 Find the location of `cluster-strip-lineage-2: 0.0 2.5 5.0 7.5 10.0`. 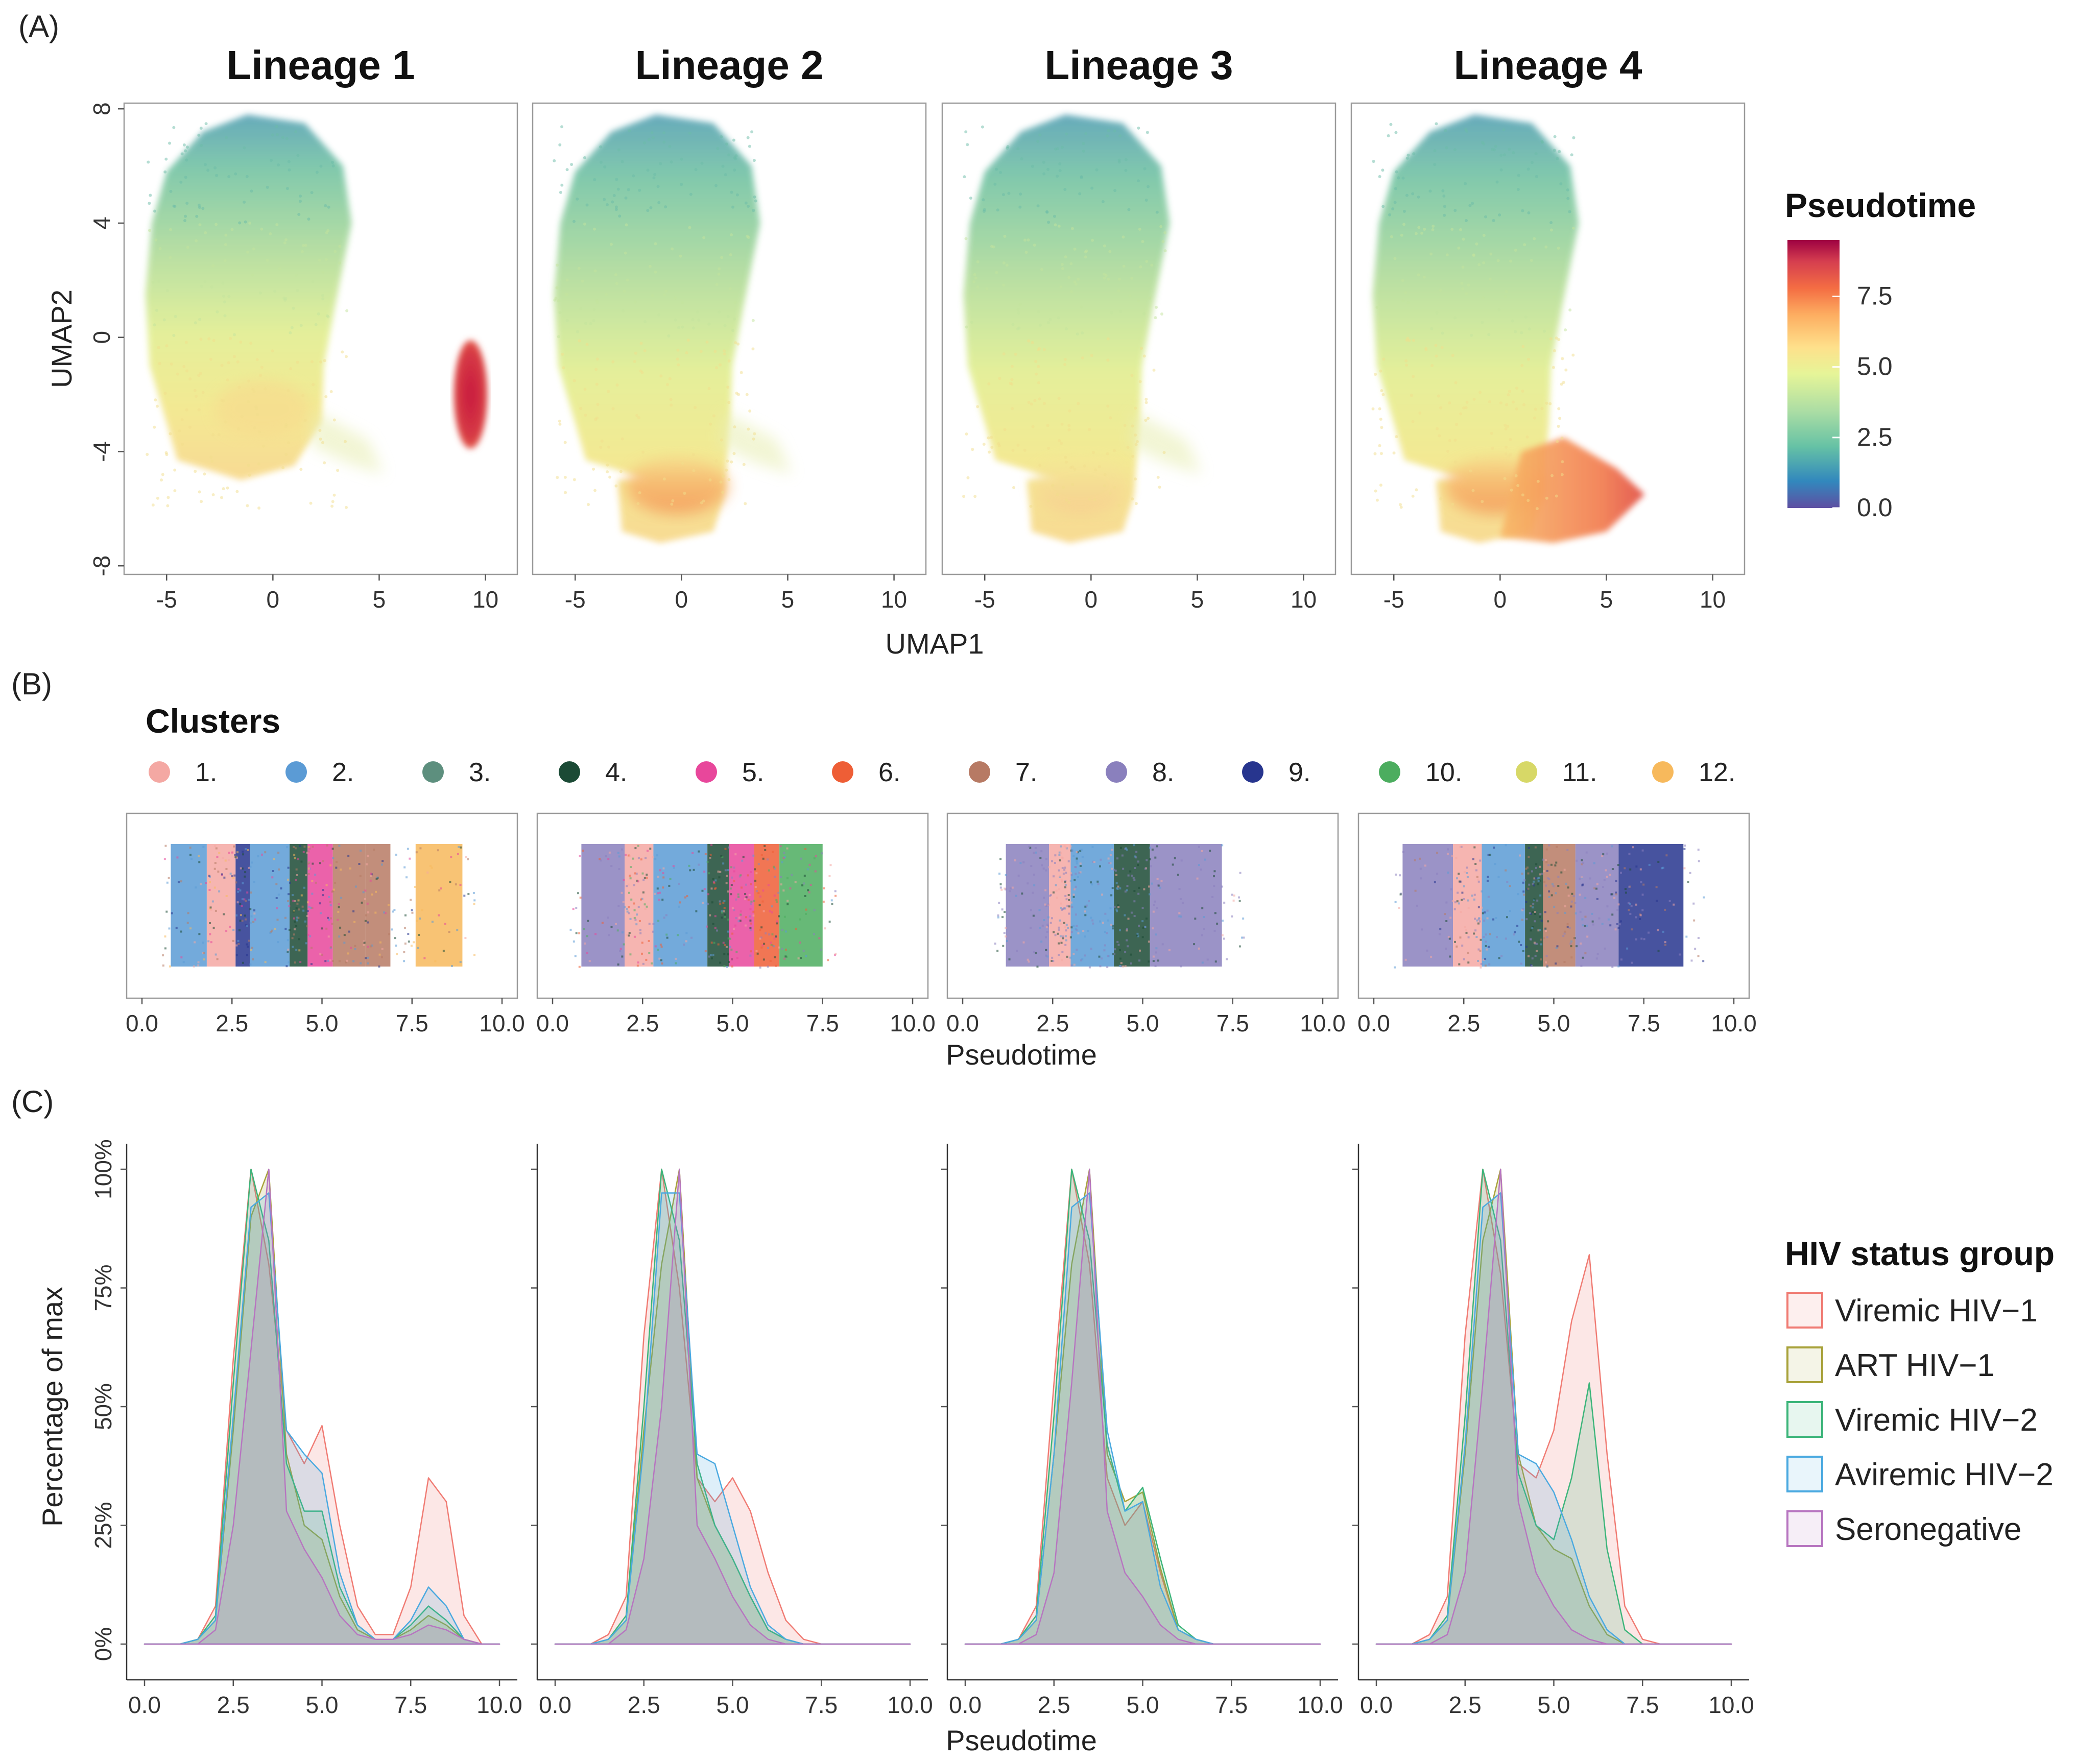

cluster-strip-lineage-2: 0.0 2.5 5.0 7.5 10.0 is located at coordinates (736, 924).